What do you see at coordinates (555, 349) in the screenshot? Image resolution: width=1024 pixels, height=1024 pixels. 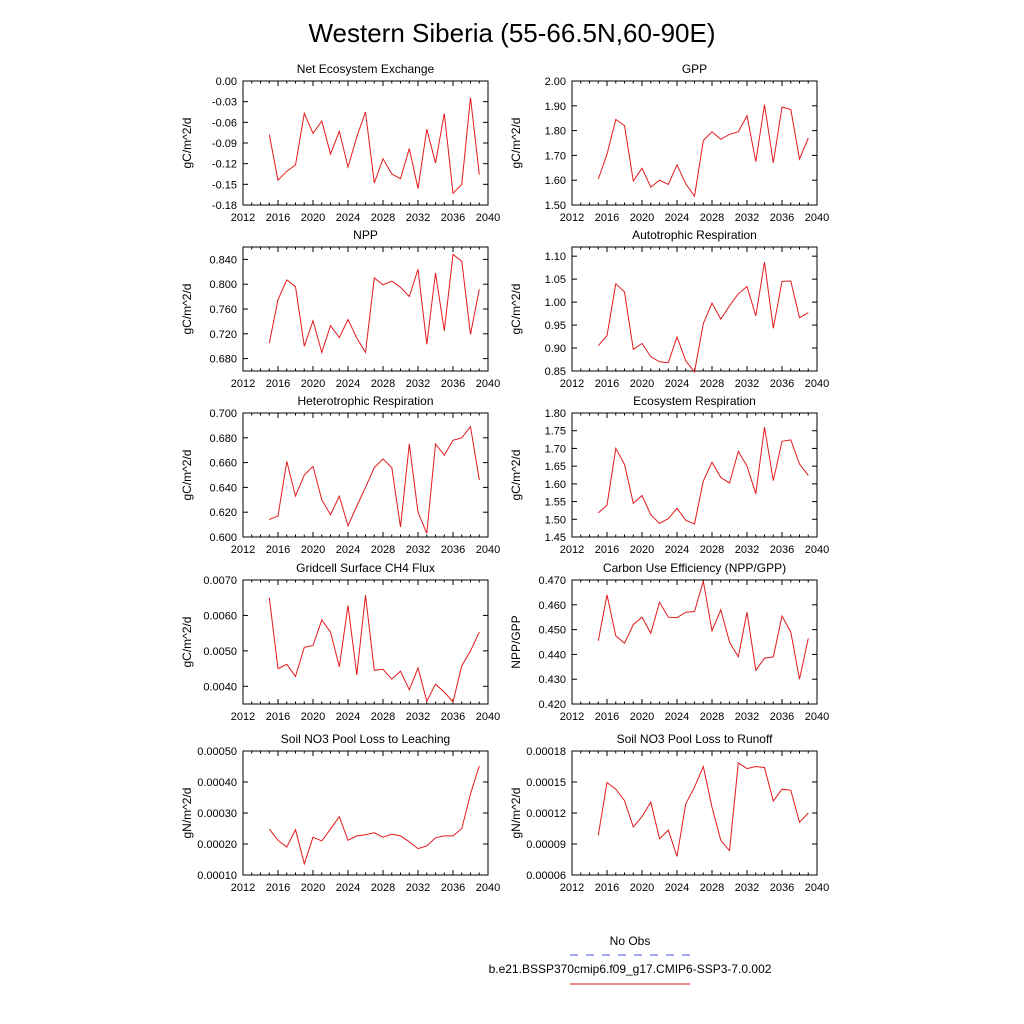 I see `y-tick-label: 0.90` at bounding box center [555, 349].